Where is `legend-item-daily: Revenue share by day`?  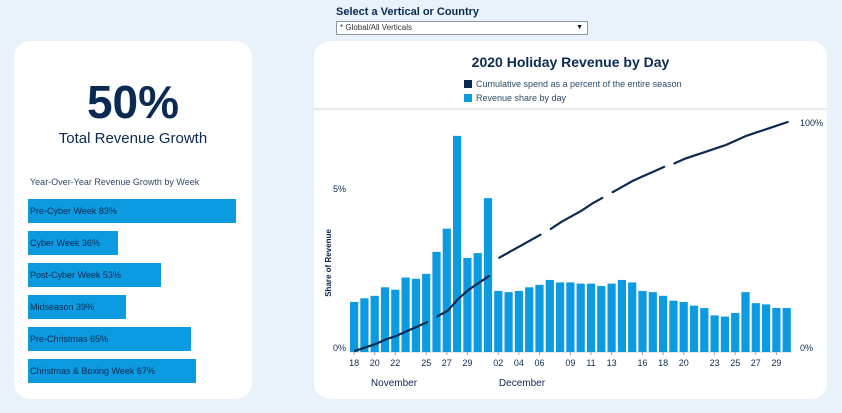 legend-item-daily: Revenue share by day is located at coordinates (515, 98).